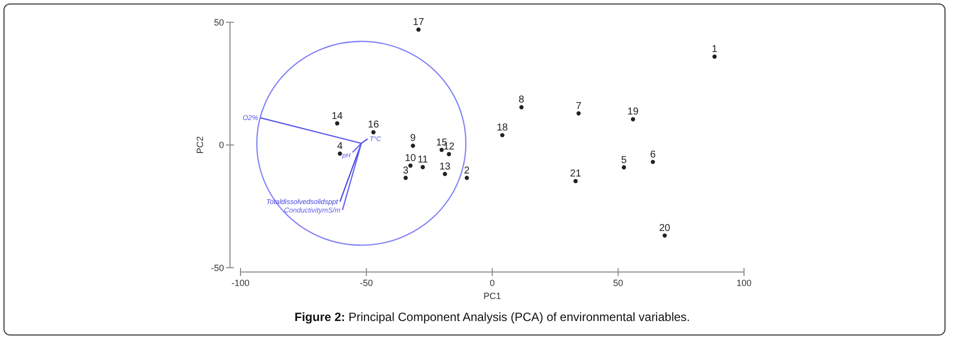 Image resolution: width=953 pixels, height=342 pixels. Describe the element at coordinates (492, 283) in the screenshot. I see `x-tick-label: 0` at that location.